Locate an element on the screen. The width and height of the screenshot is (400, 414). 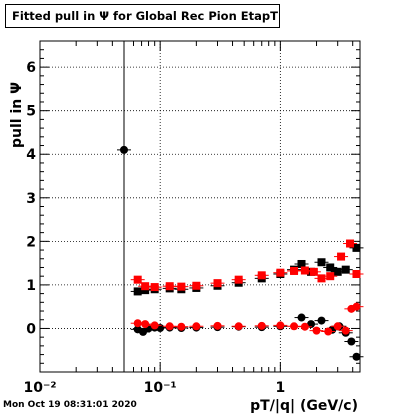
y-tick-label: 0 is located at coordinates (31, 329).